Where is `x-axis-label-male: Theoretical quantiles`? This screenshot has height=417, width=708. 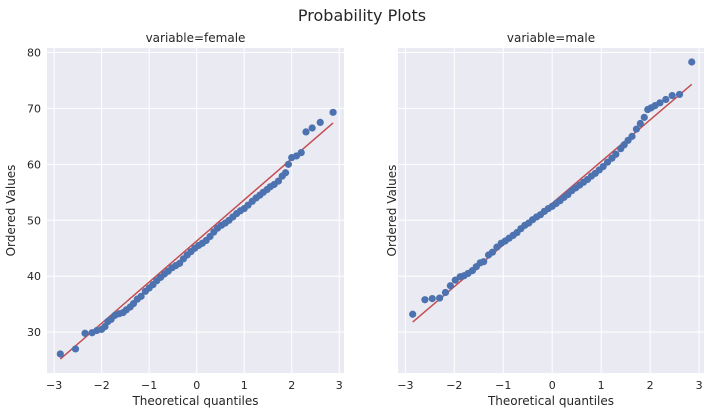
x-axis-label-male: Theoretical quantiles is located at coordinates (550, 401).